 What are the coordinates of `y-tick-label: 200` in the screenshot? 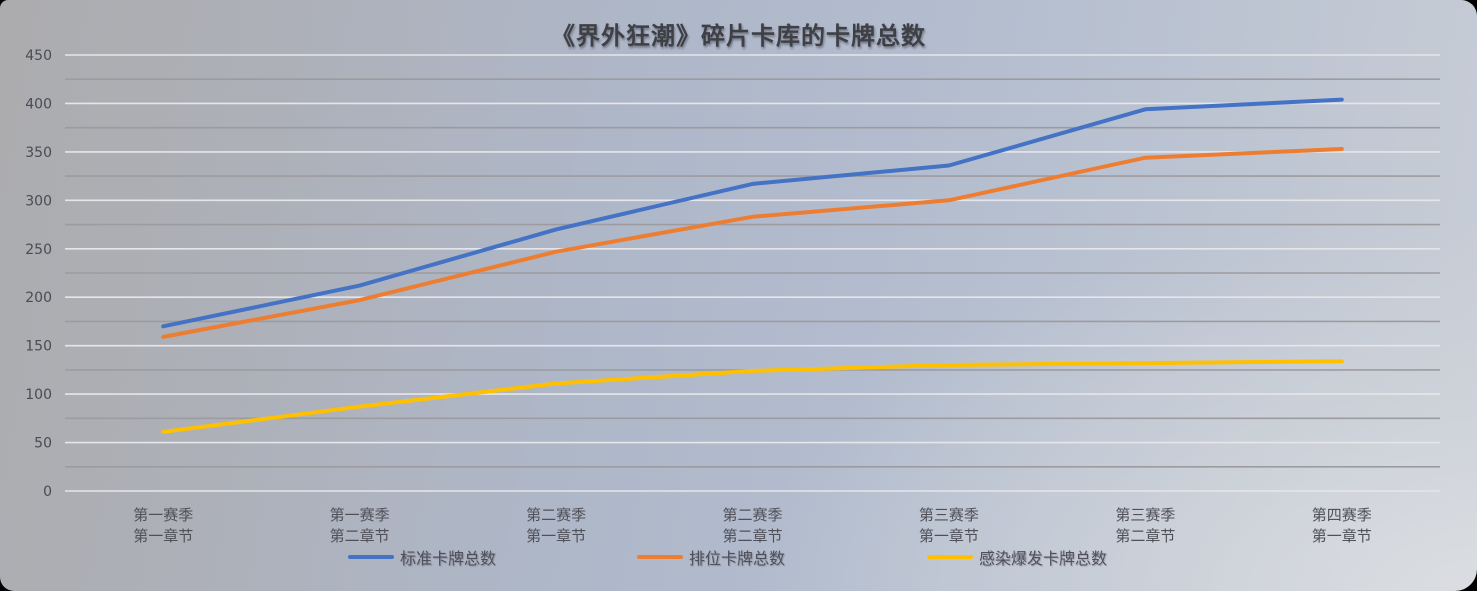 It's located at (38, 298).